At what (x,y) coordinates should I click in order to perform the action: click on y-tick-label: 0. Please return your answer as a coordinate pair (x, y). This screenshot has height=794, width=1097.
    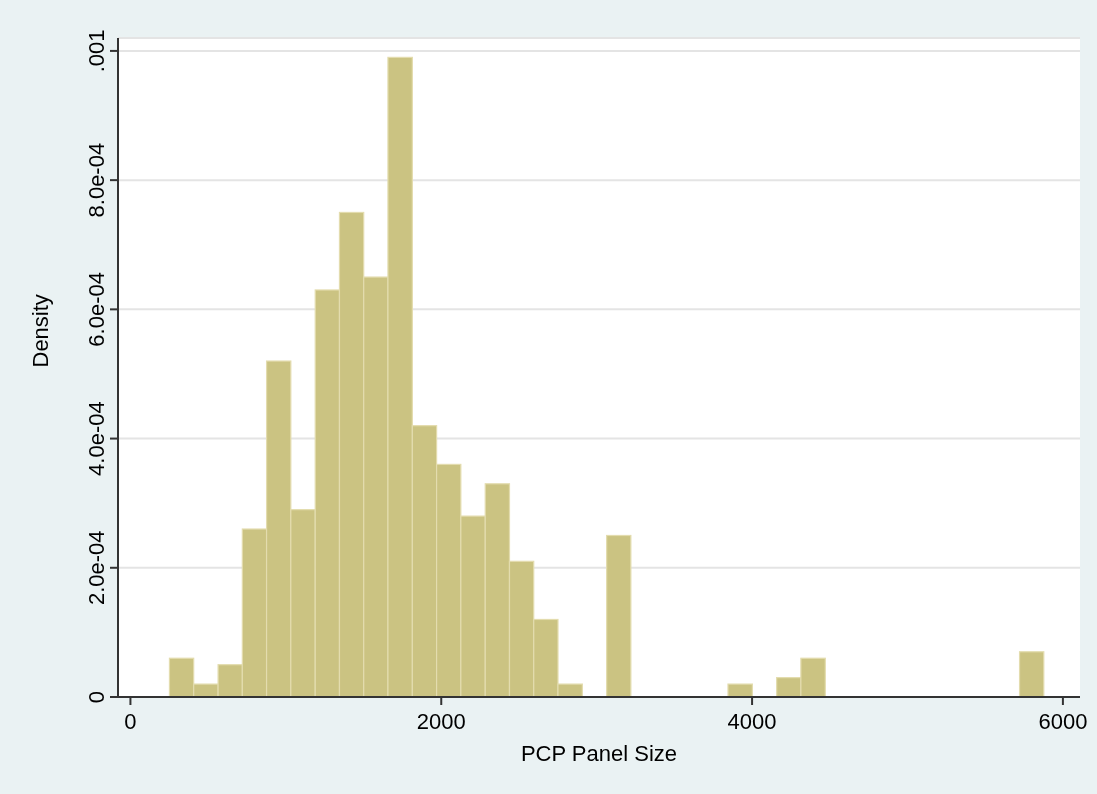
    Looking at the image, I should click on (96, 697).